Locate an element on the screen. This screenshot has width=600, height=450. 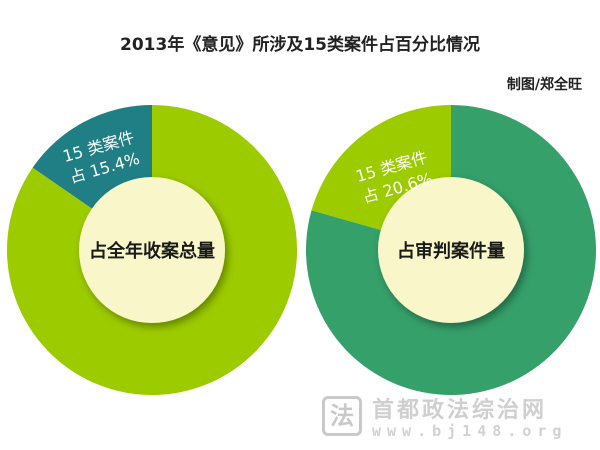
site-watermark: 法 首都政法综治网 www.bj148.org is located at coordinates (457, 418).